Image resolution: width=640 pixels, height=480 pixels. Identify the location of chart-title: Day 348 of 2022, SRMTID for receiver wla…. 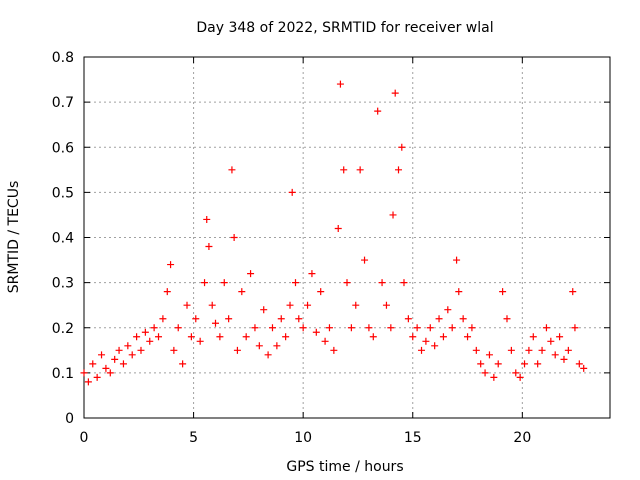
(344, 28).